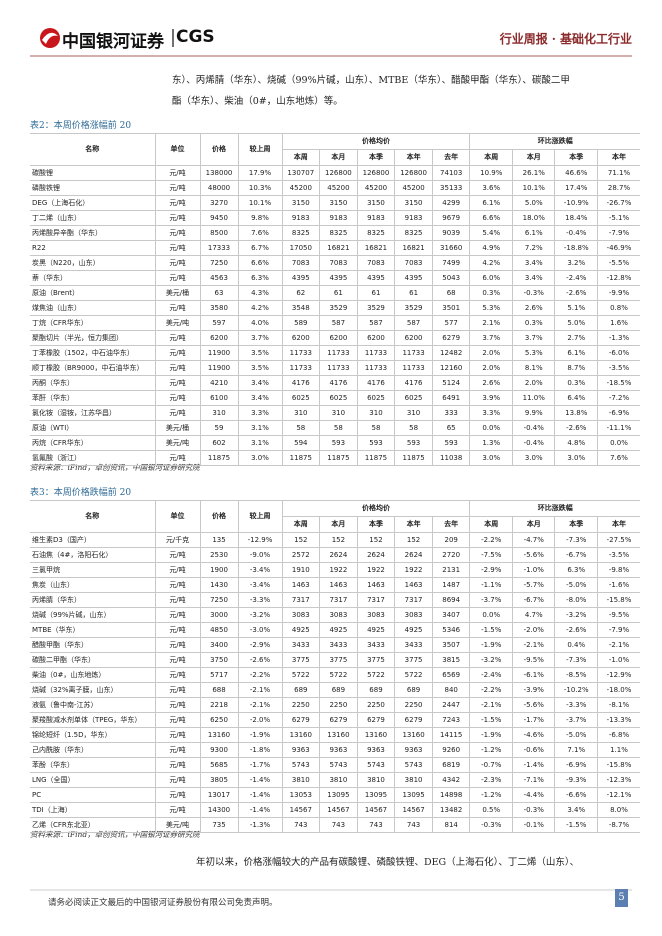  What do you see at coordinates (618, 600) in the screenshot?
I see `cell: -15.8%` at bounding box center [618, 600].